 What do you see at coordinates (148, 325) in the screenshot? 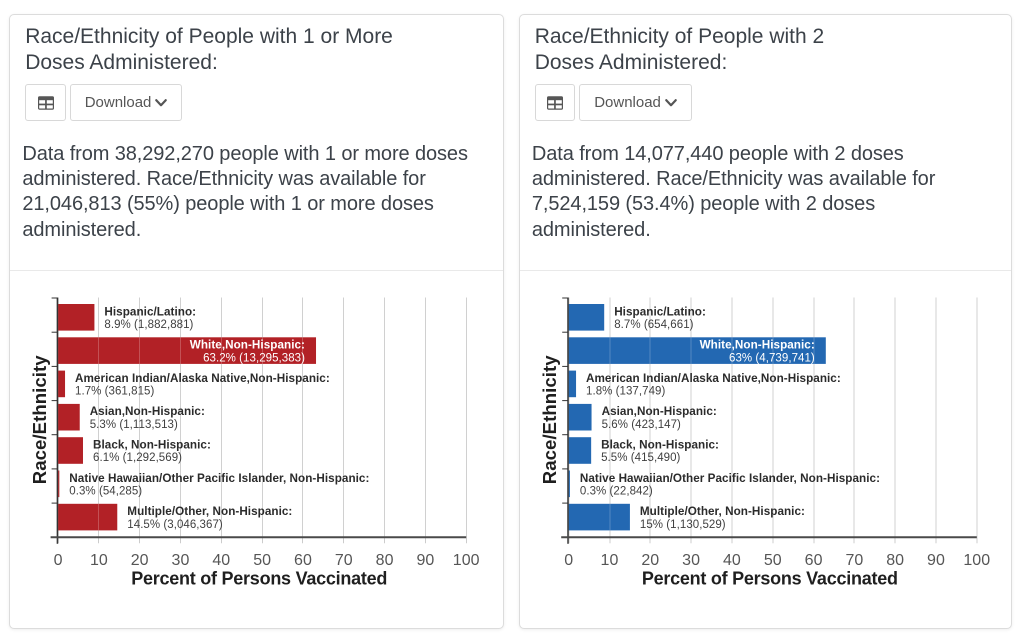
I see `svg-text: 8.9% (1,882,881)` at bounding box center [148, 325].